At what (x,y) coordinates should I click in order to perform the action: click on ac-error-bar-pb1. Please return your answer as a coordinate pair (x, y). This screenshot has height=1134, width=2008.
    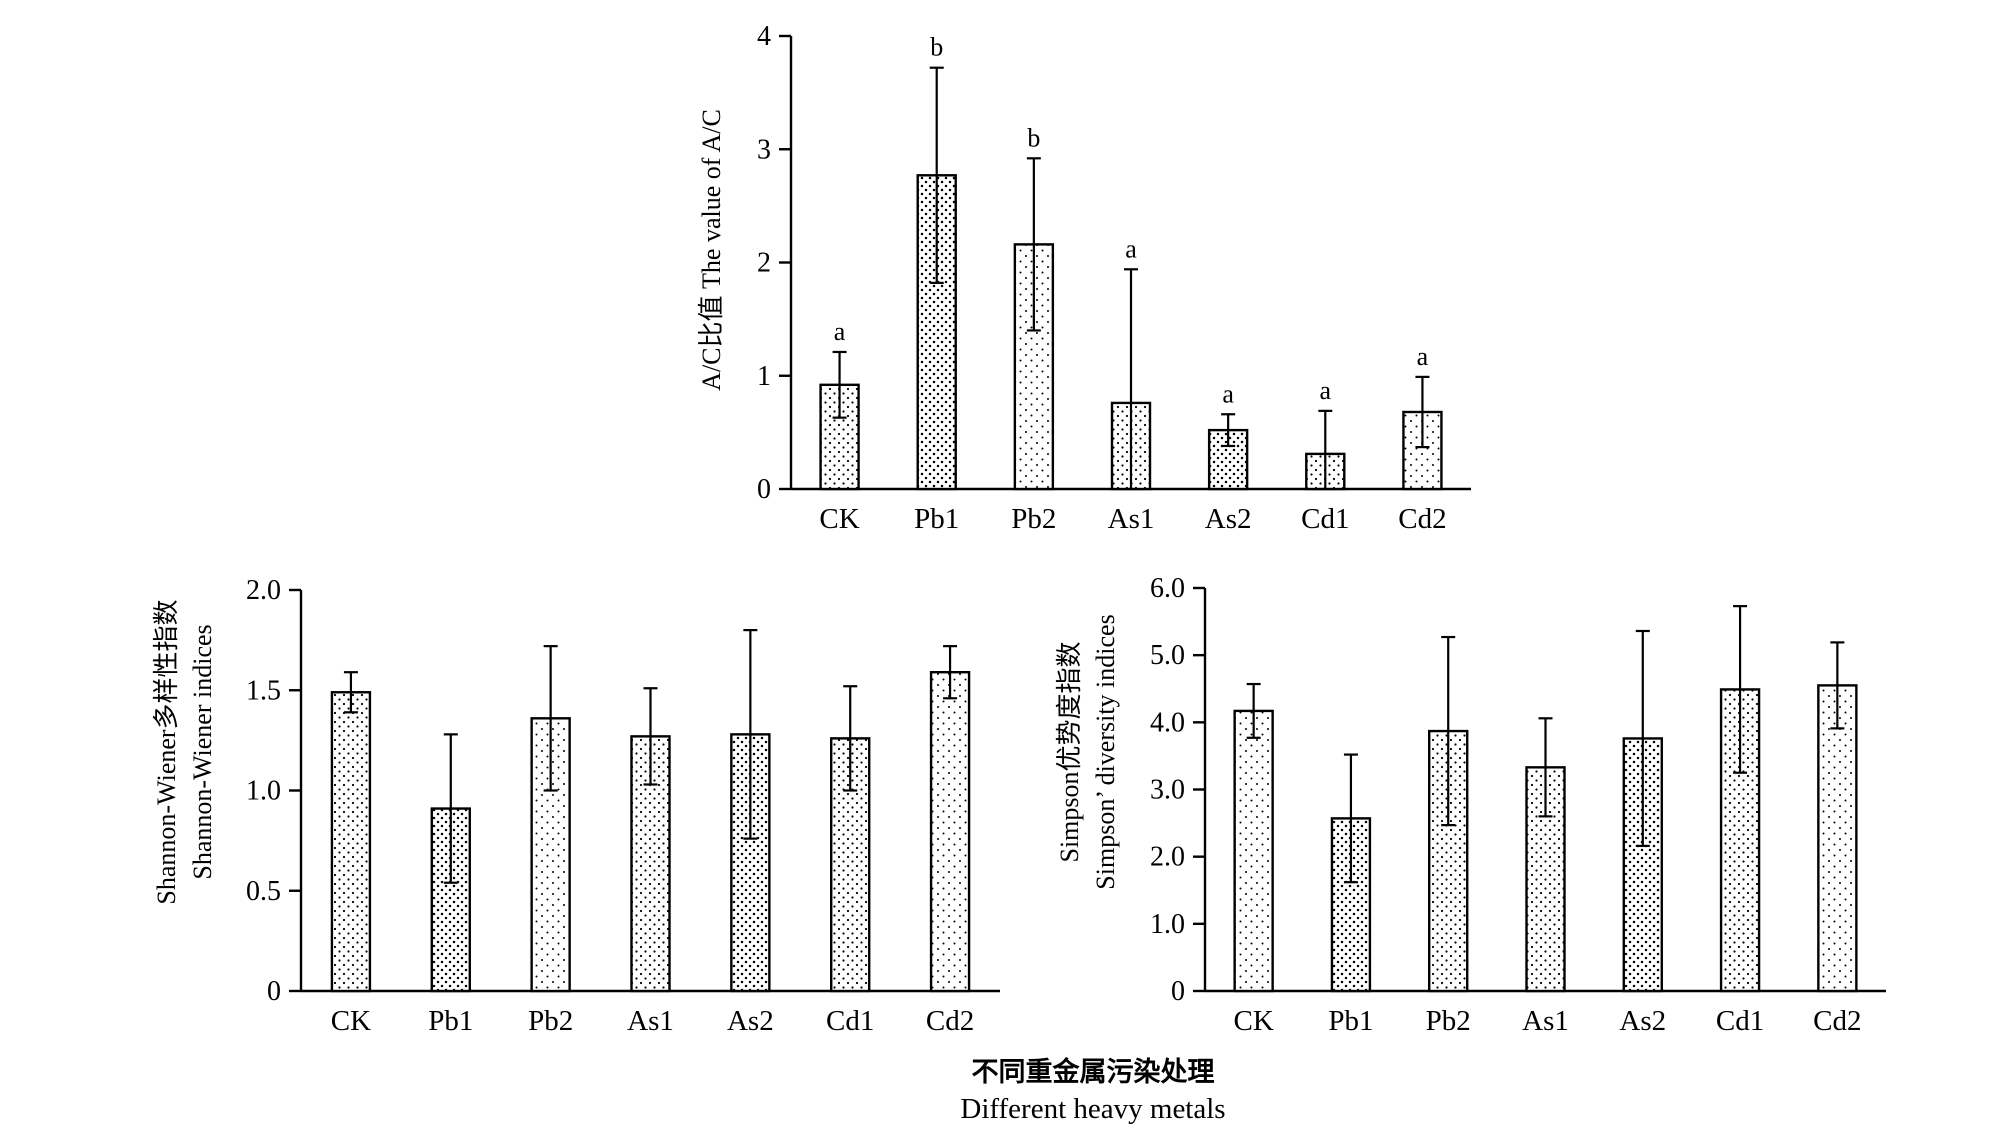
    Looking at the image, I should click on (936, 175).